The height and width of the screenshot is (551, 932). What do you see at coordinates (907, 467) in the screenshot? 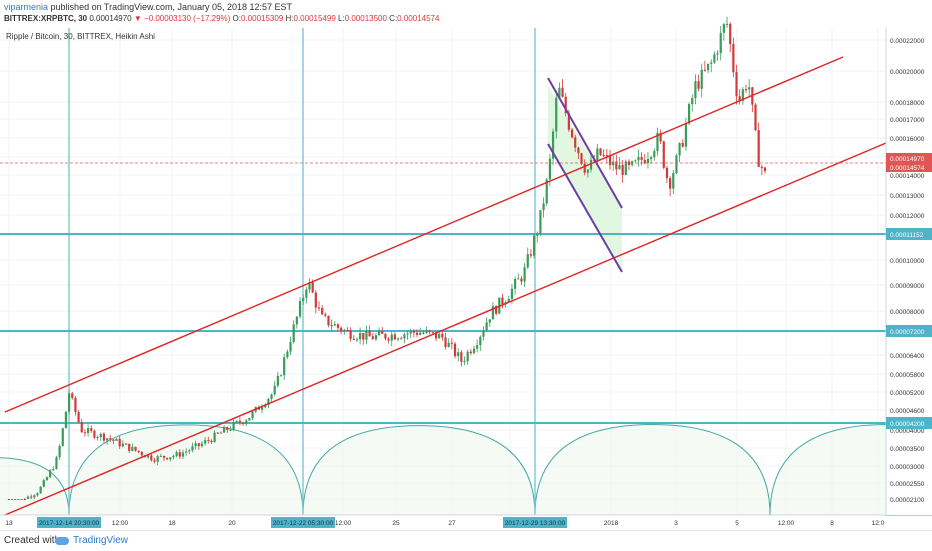
I see `y-tick-label: 0.00003000` at bounding box center [907, 467].